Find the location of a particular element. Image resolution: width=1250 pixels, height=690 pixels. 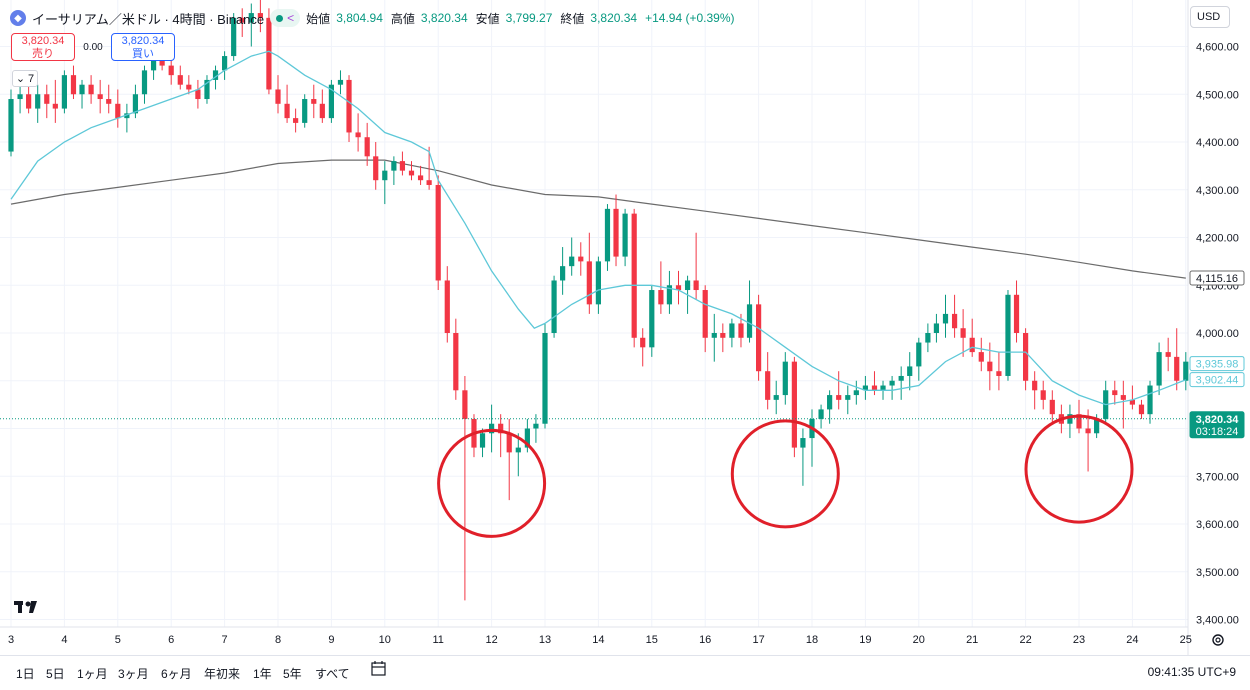

ma-fast-badge-2: 3,902.44 is located at coordinates (1217, 381).